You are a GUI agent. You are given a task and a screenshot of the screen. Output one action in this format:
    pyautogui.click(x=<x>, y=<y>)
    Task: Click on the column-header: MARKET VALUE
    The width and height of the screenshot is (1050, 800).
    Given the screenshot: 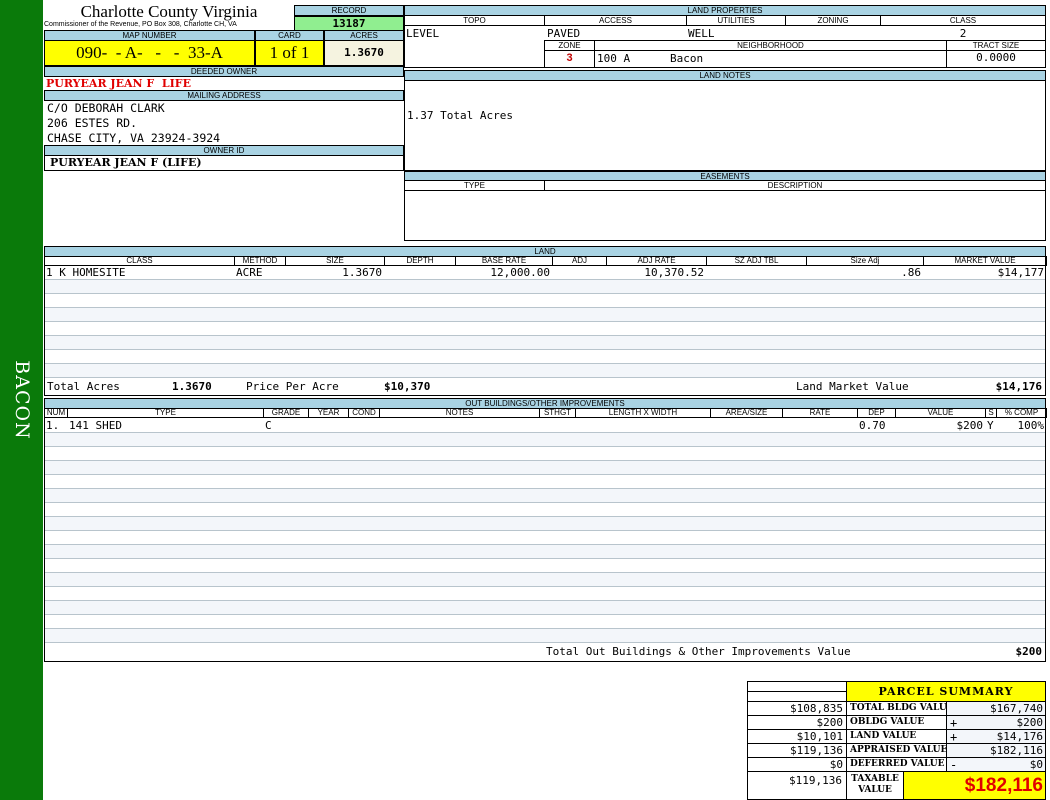 What is the action you would take?
    pyautogui.click(x=985, y=261)
    